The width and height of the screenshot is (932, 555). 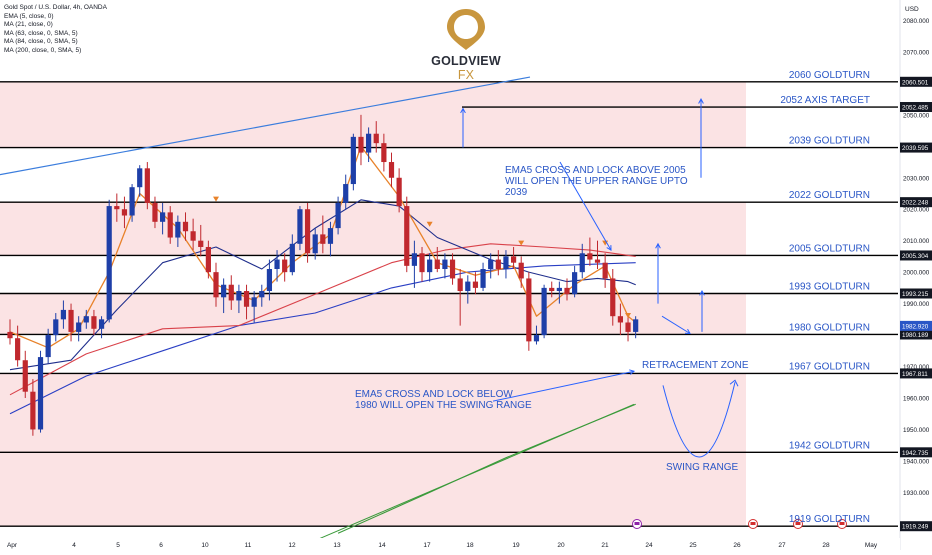 I want to click on zone-band, so click(x=373, y=314).